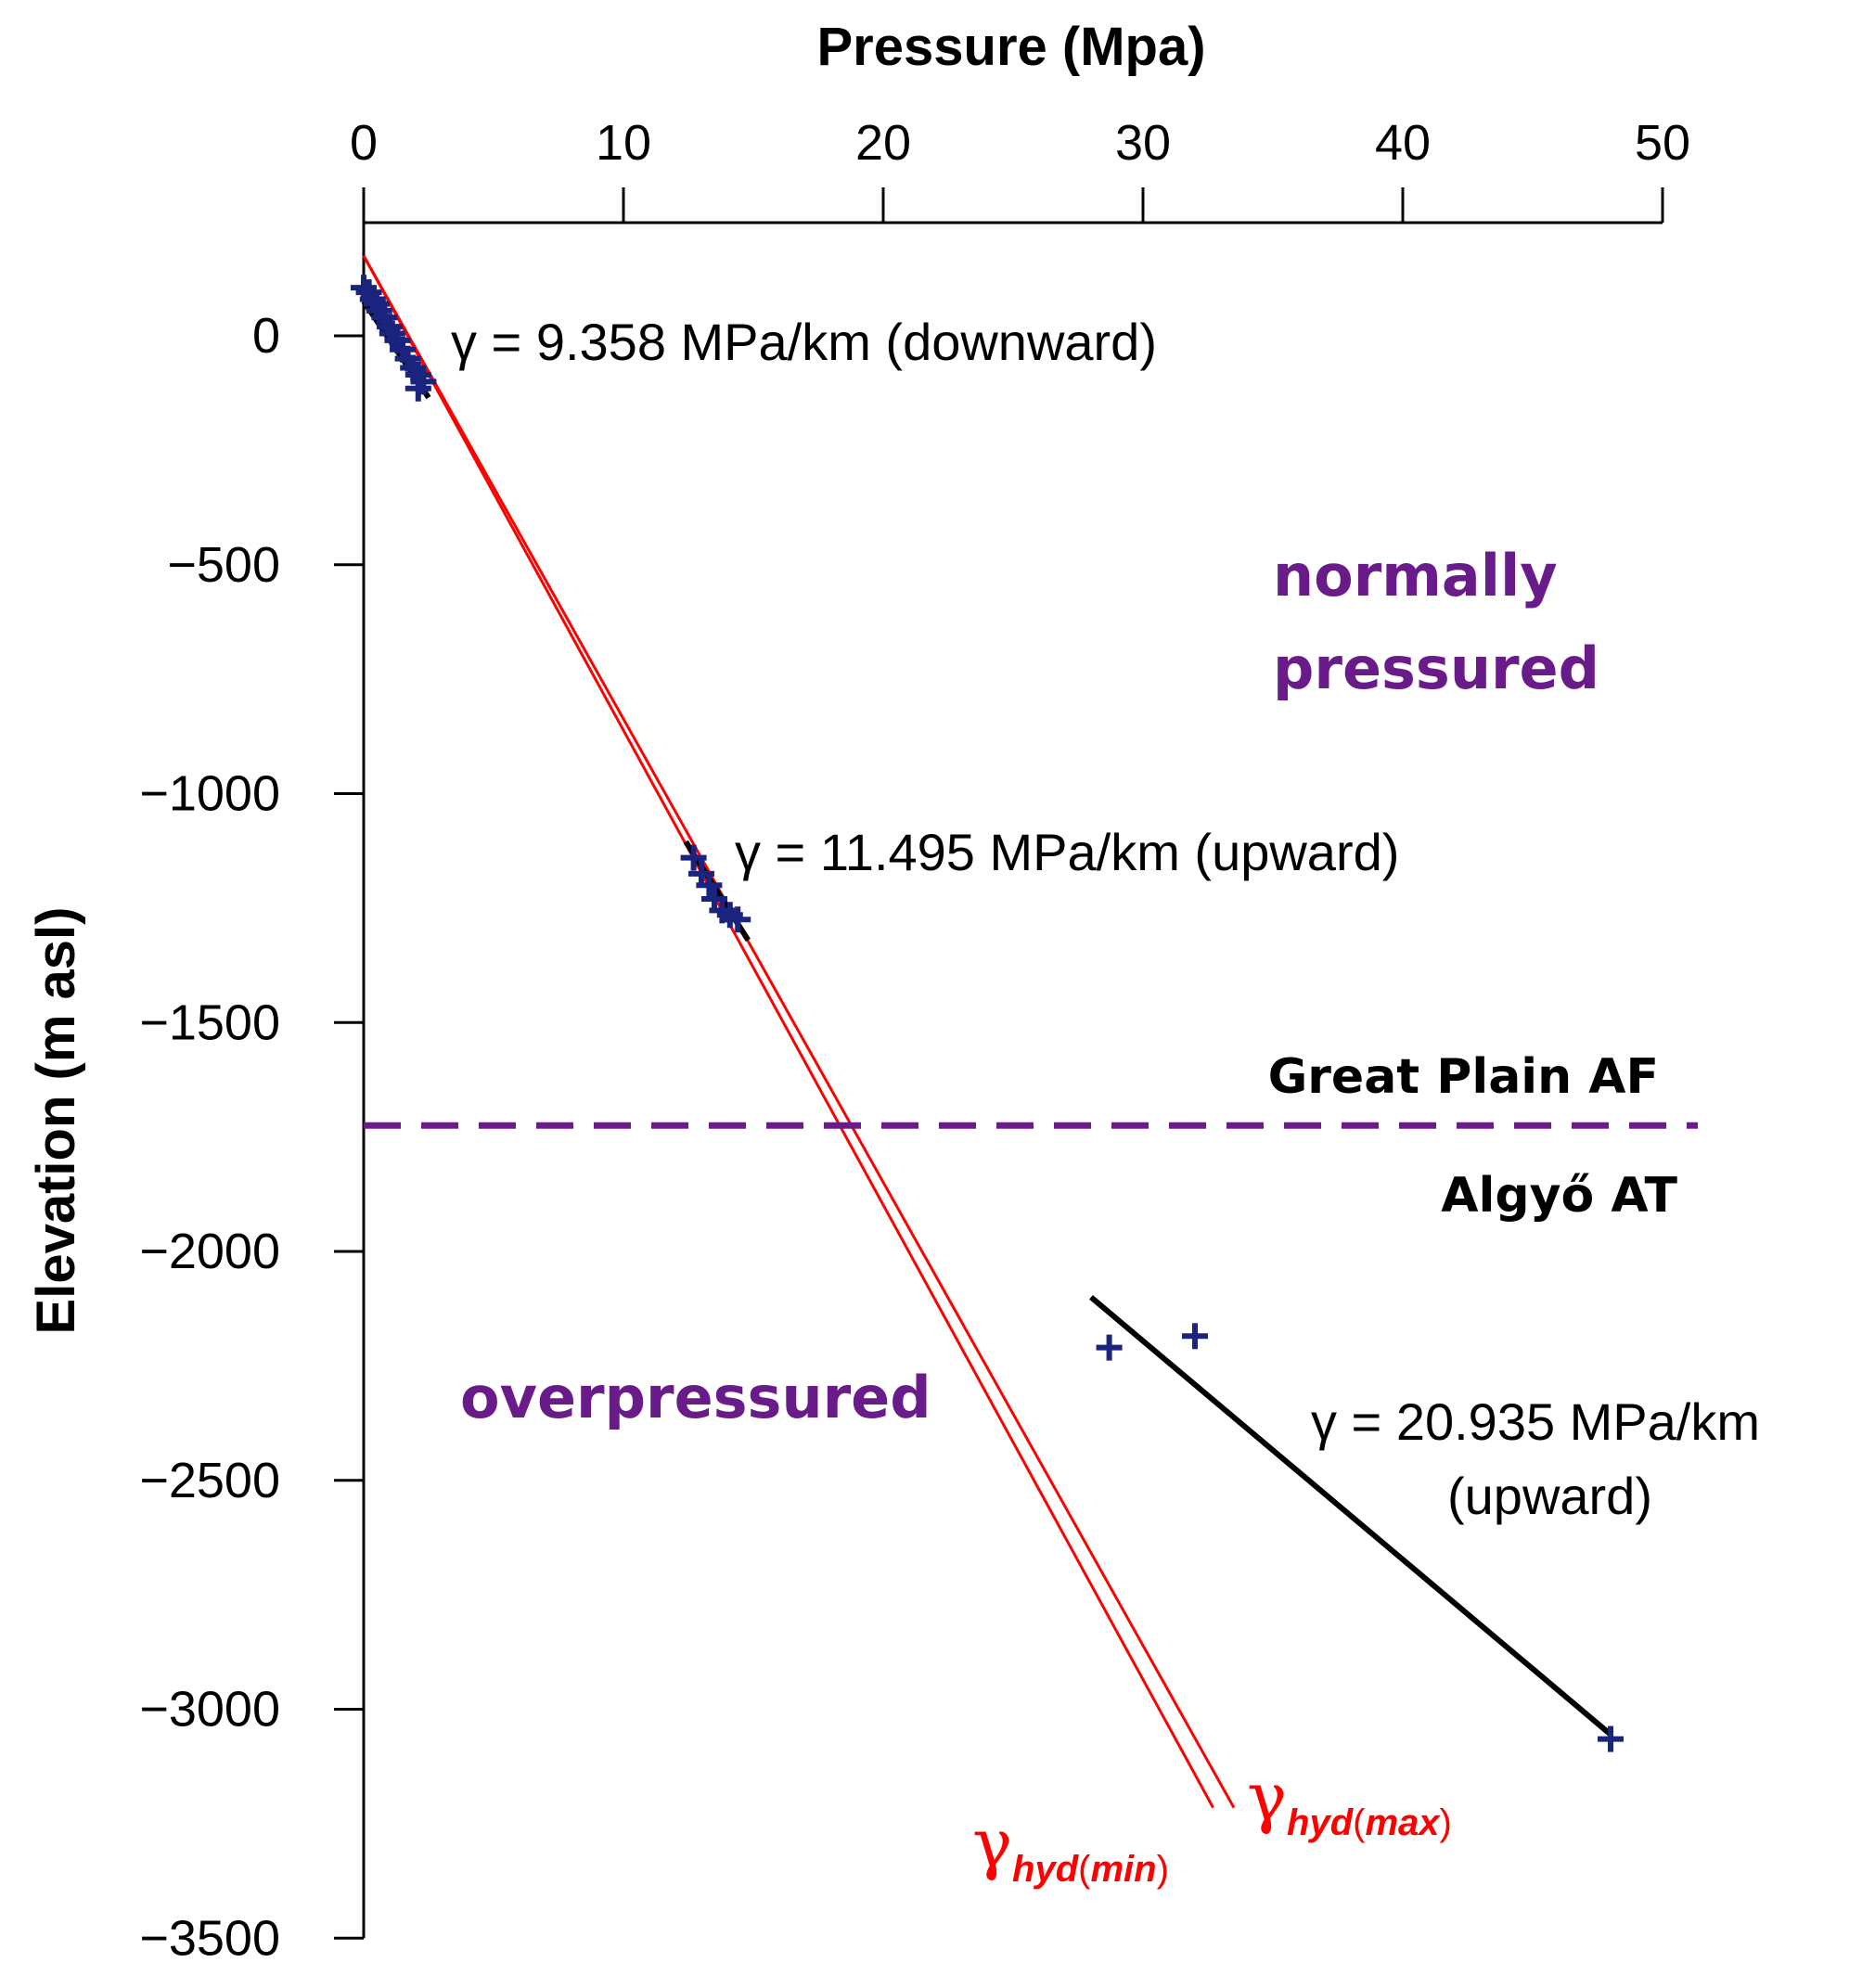 The width and height of the screenshot is (1875, 1988). What do you see at coordinates (210, 1710) in the screenshot?
I see `y-tick-label: −3000` at bounding box center [210, 1710].